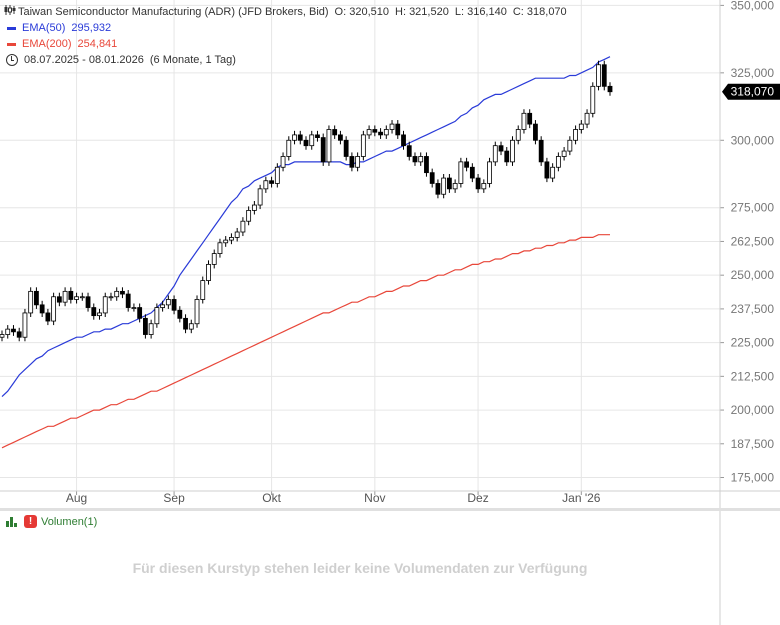 The width and height of the screenshot is (780, 625). I want to click on y-tick-label: 225,000, so click(753, 343).